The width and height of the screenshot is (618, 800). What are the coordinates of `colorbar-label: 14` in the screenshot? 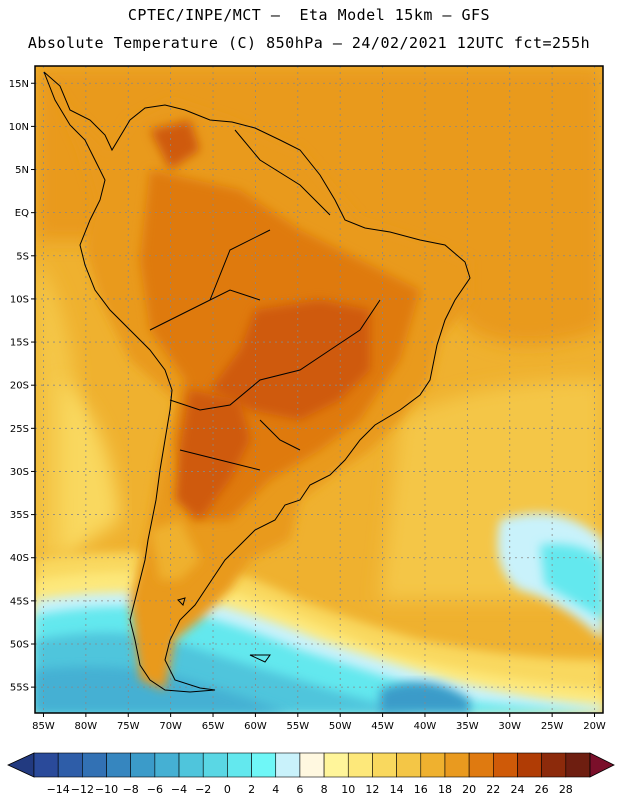 It's located at (397, 789).